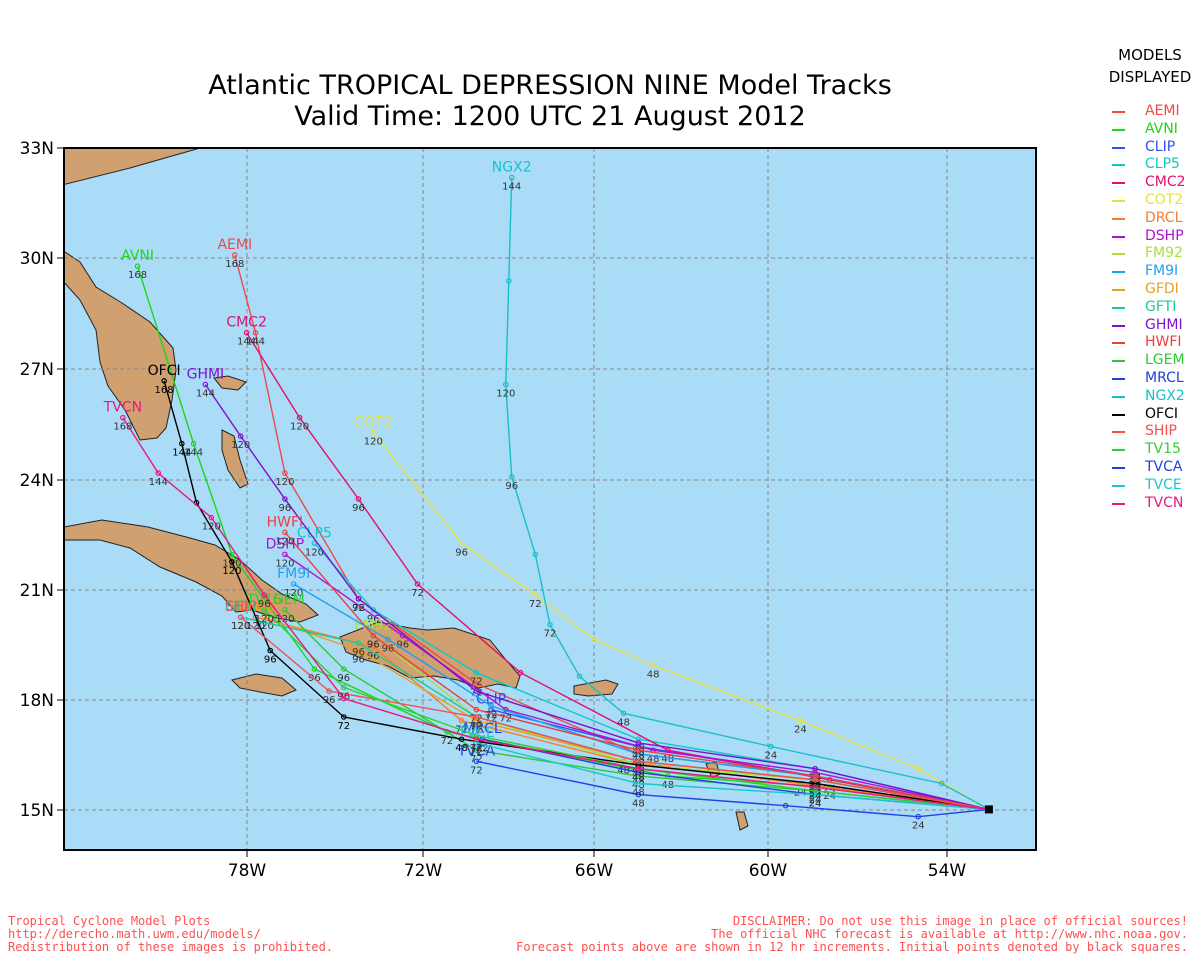 The width and height of the screenshot is (1200, 960). I want to click on lat-ticks: 33N 30N 27N 24N 21N 18N 15N, so click(42, 480).